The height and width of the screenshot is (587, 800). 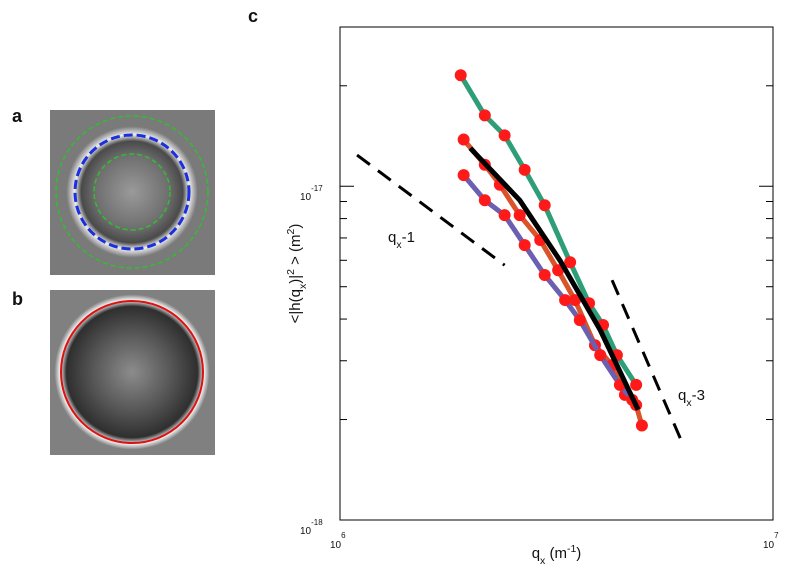 I want to click on x-axis-label-part: (m, so click(x=556, y=553).